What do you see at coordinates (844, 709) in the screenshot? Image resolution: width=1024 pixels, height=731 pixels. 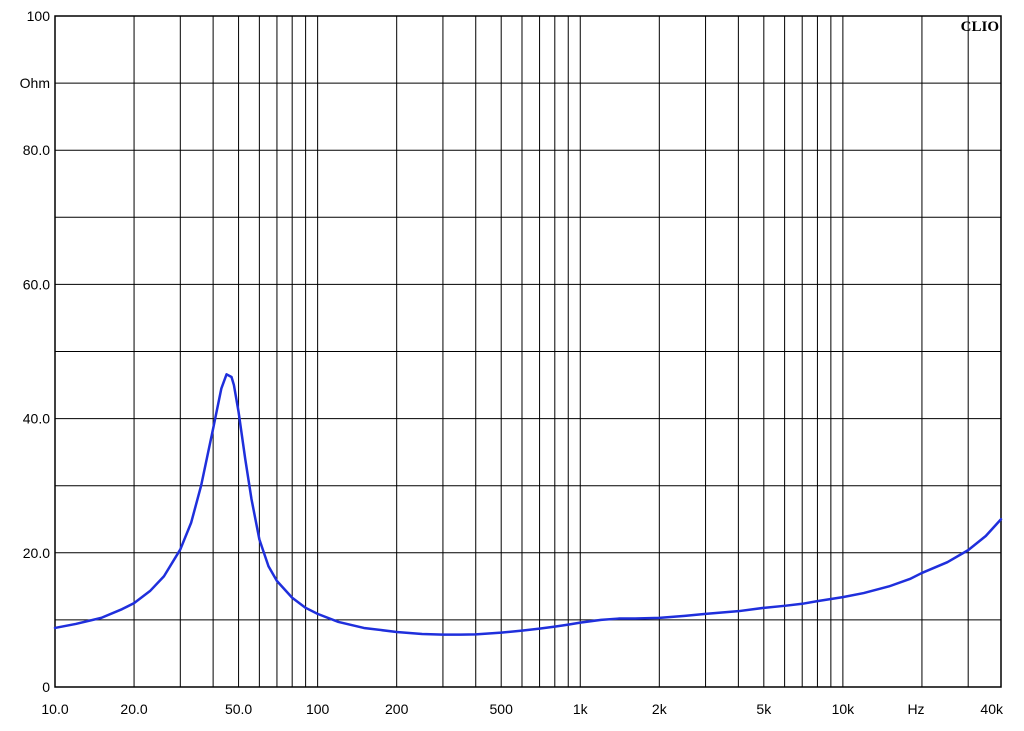 I see `x-tick-label: 10k` at bounding box center [844, 709].